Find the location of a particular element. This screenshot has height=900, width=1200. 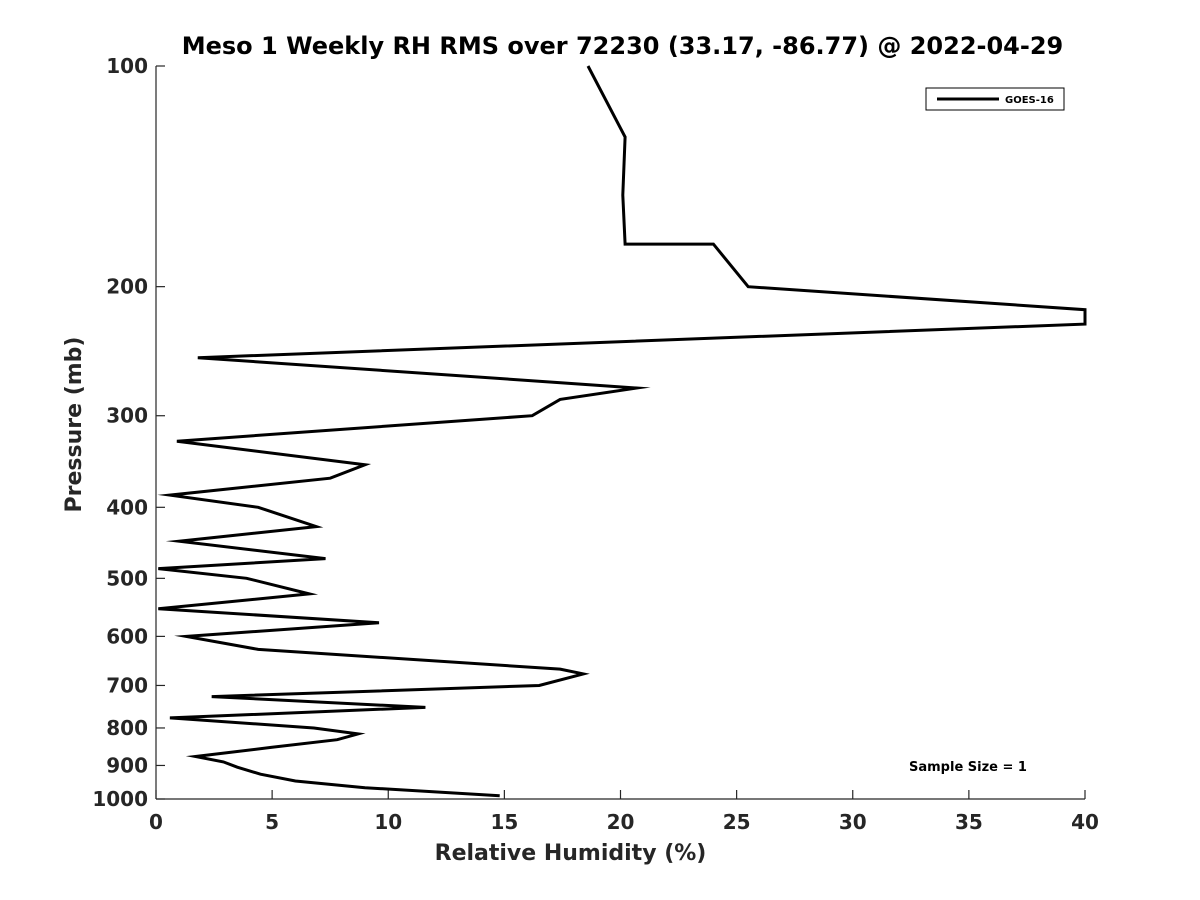

y-tick-label: 100 is located at coordinates (127, 66).